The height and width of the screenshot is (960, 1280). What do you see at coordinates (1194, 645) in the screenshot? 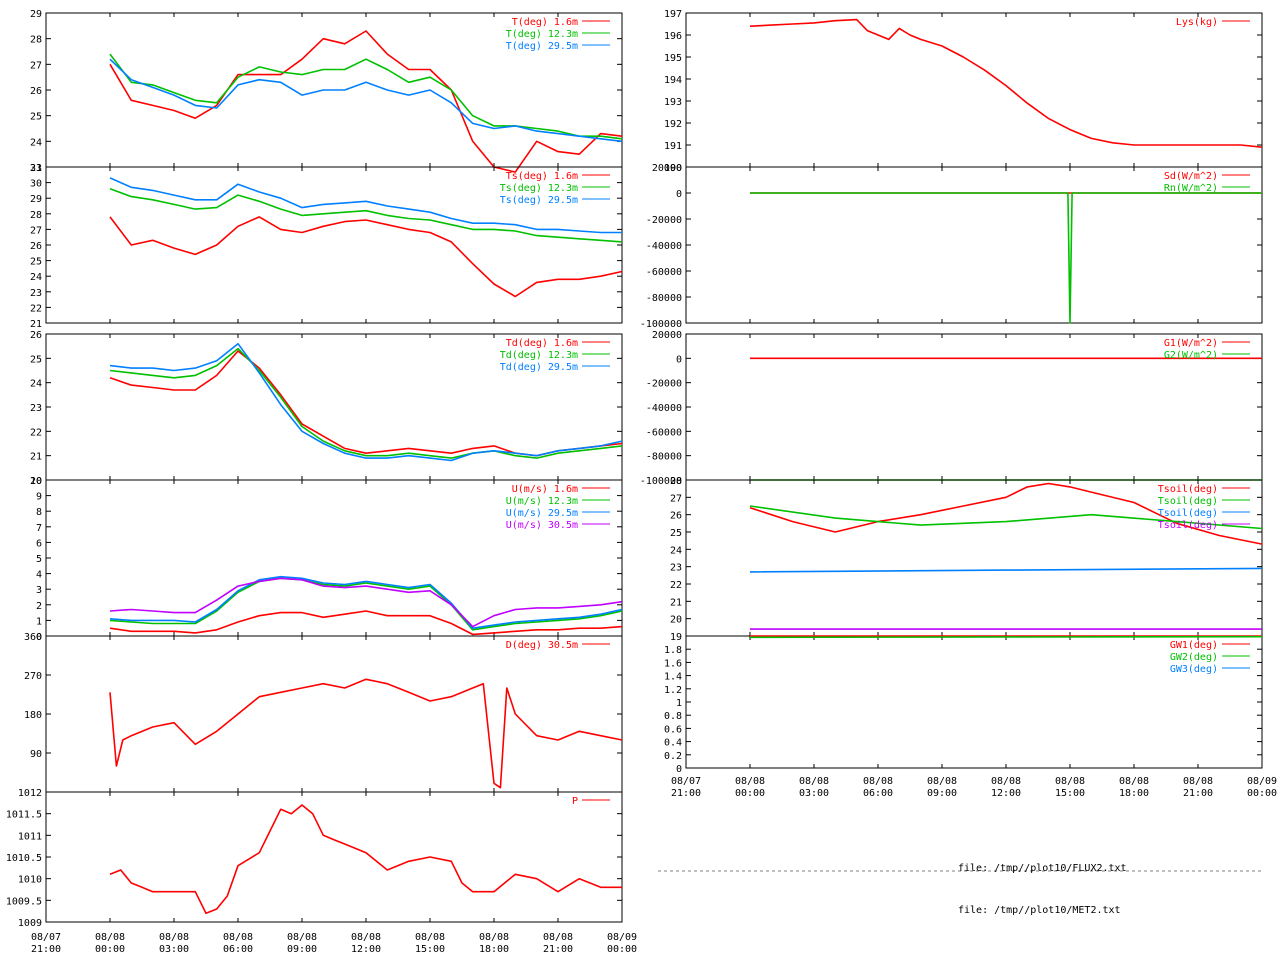
I see `legend-label: GW1(deg)` at bounding box center [1194, 645].